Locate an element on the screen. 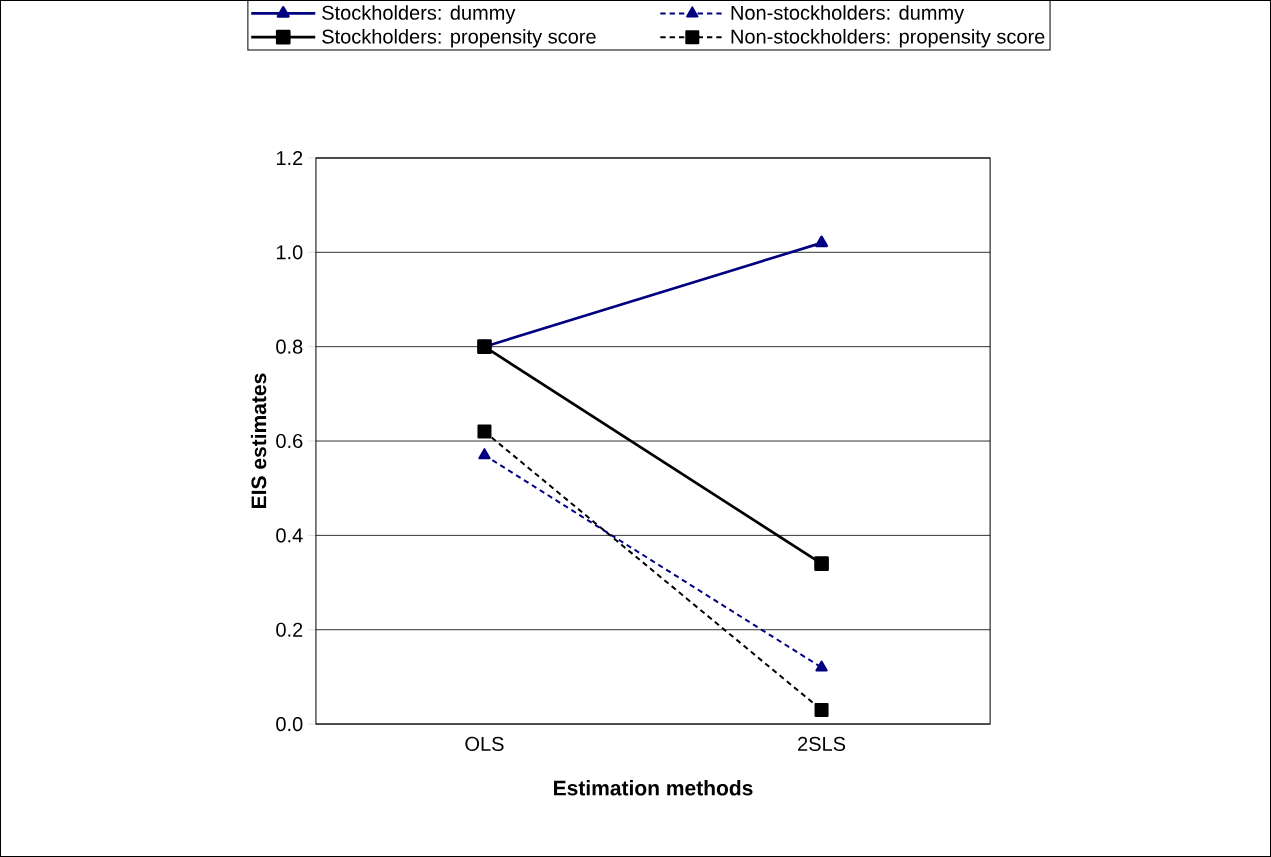 This screenshot has width=1271, height=857. y-tick-label: 0.0 is located at coordinates (289, 724).